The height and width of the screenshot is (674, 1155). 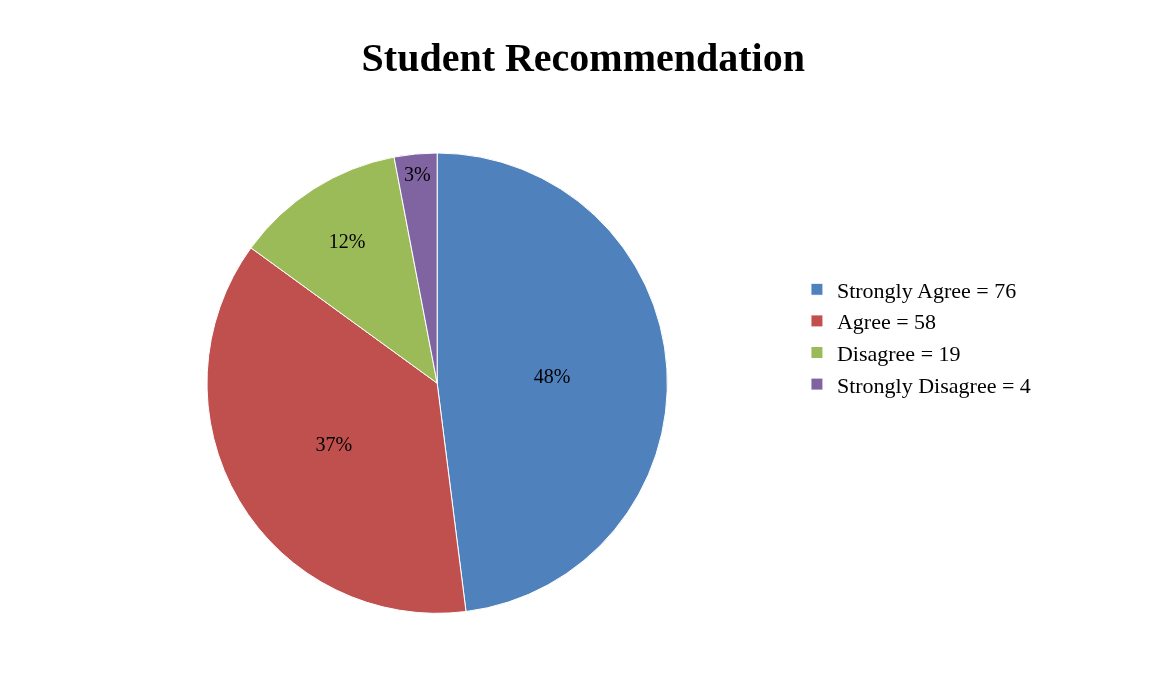 I want to click on legend-label: Agree = 58, so click(x=886, y=322).